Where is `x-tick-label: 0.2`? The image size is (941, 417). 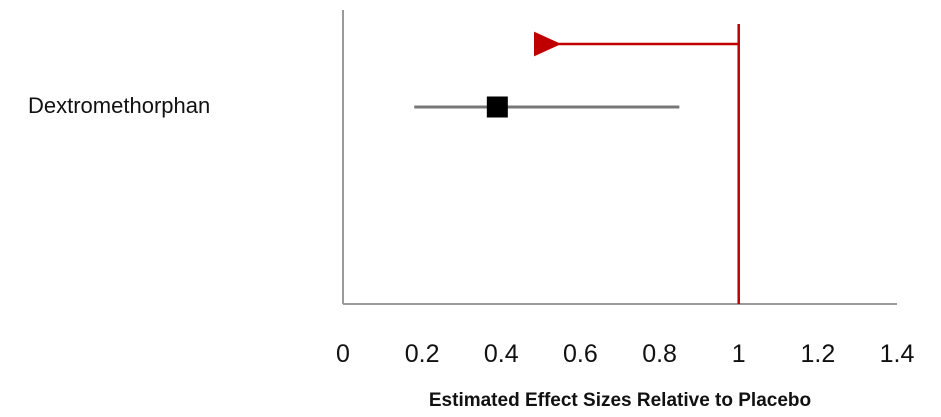 x-tick-label: 0.2 is located at coordinates (422, 354).